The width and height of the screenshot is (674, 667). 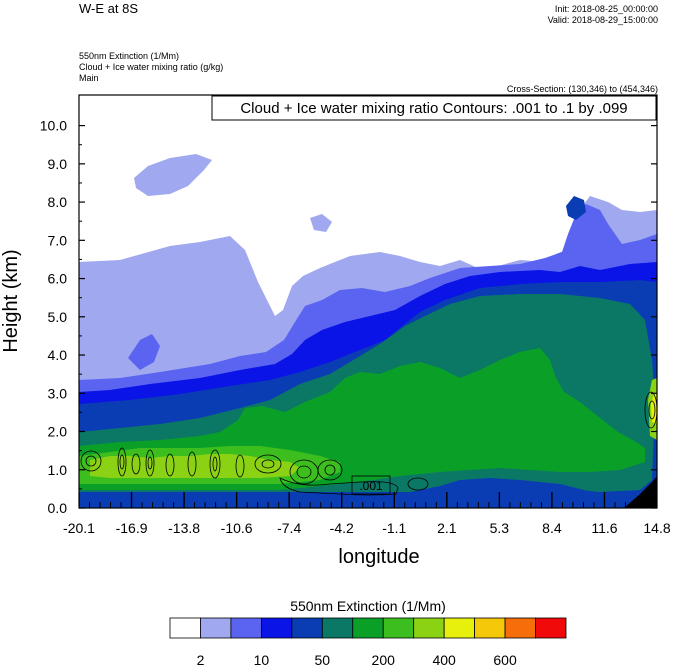 What do you see at coordinates (552, 528) in the screenshot?
I see `x-tick-label: 8.4` at bounding box center [552, 528].